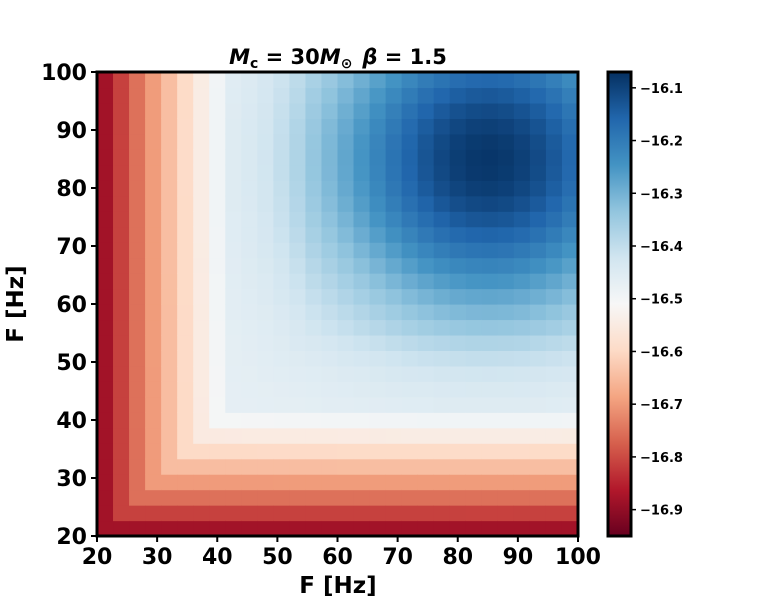  What do you see at coordinates (71, 305) in the screenshot?
I see `y-tick-label: 60` at bounding box center [71, 305].